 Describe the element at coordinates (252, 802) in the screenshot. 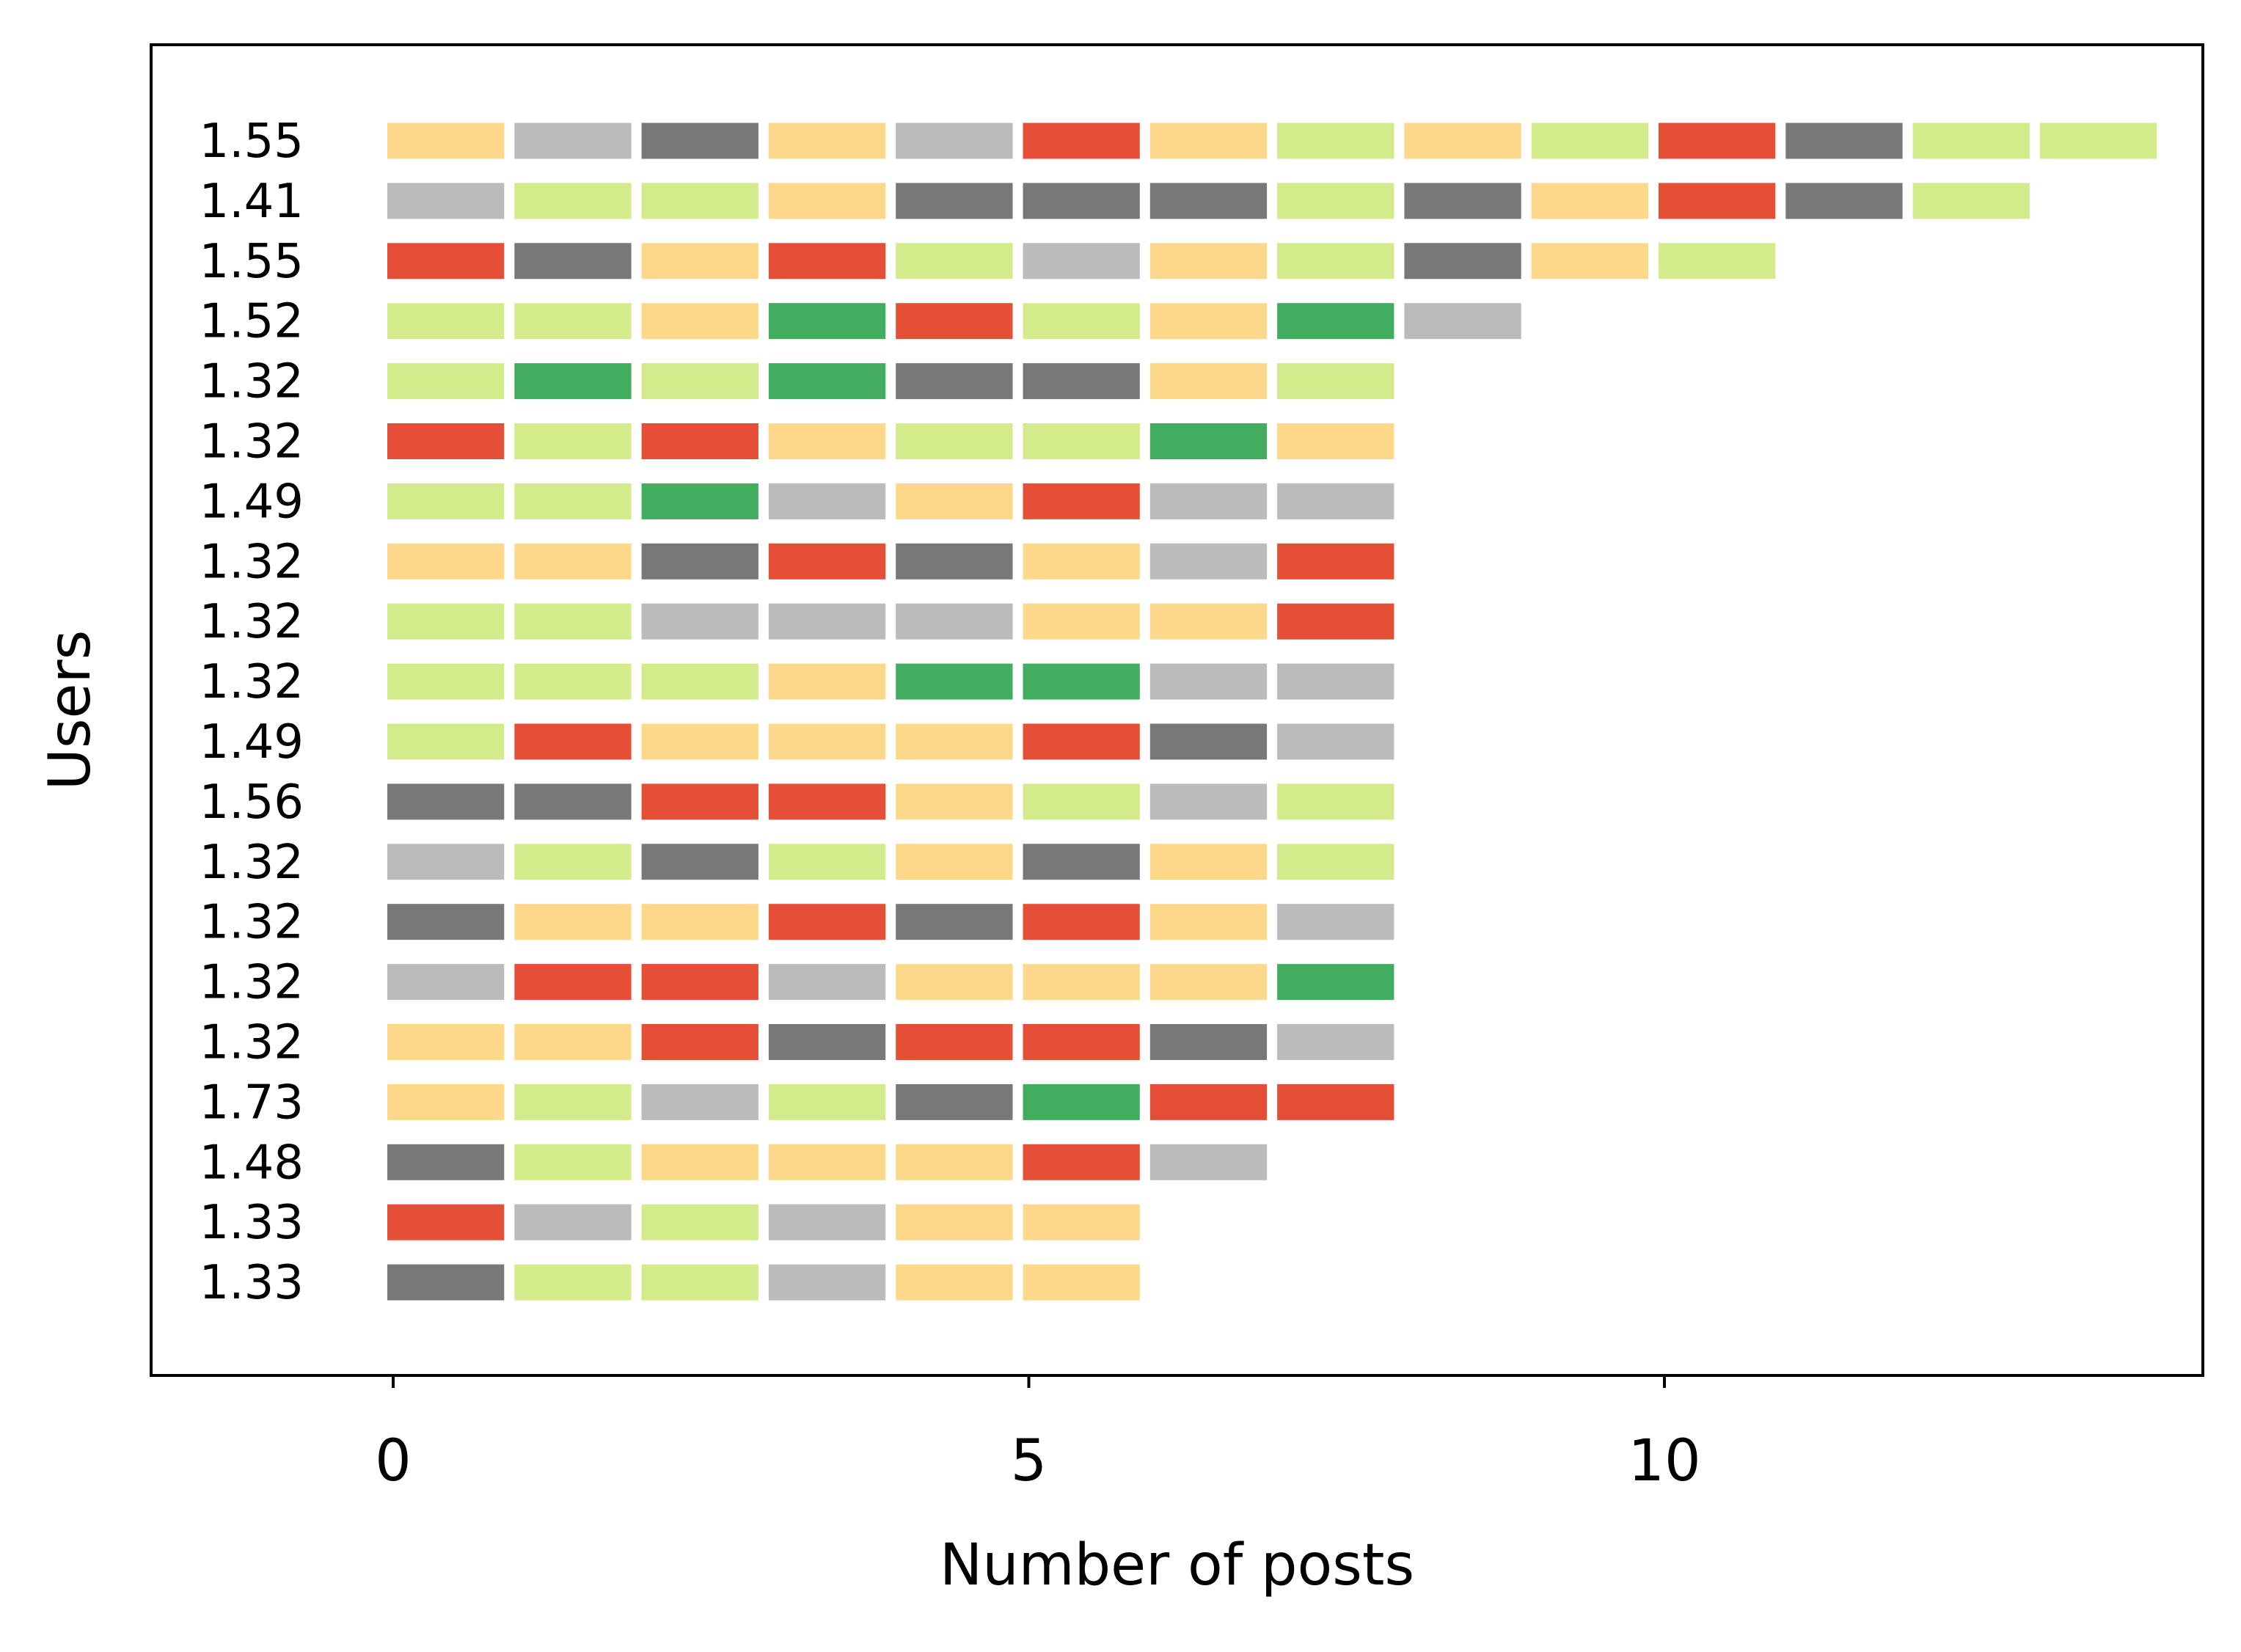

I see `y-tick-label: 1.56` at that location.